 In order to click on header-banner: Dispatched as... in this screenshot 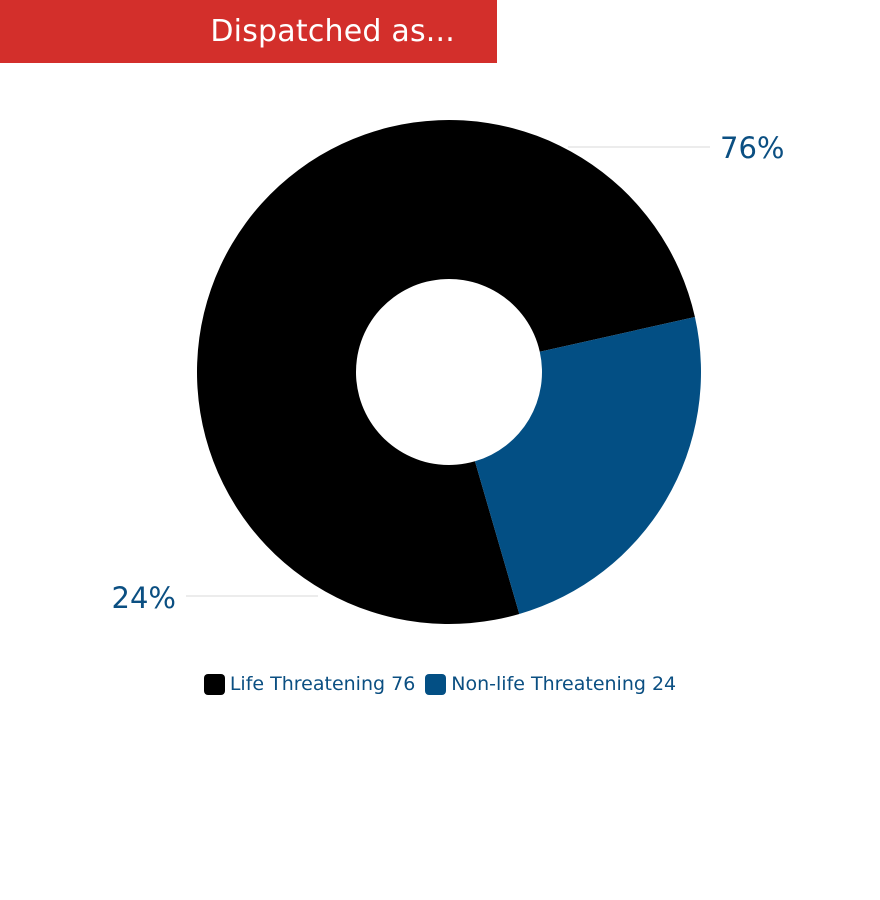, I will do `click(248, 31)`.